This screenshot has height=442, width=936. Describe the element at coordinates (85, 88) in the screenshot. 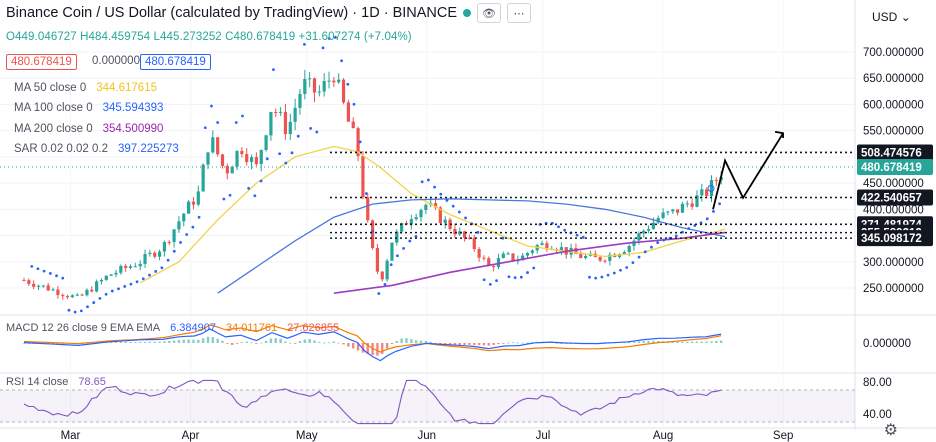

I see `ma50-legend: MA 50 close 0 344.617615` at that location.